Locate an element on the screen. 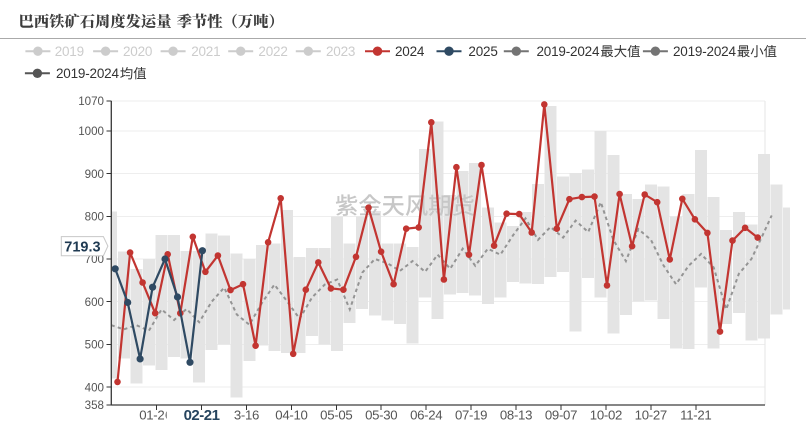 This screenshot has width=806, height=430. svg-text: 6 is located at coordinates (168, 414).